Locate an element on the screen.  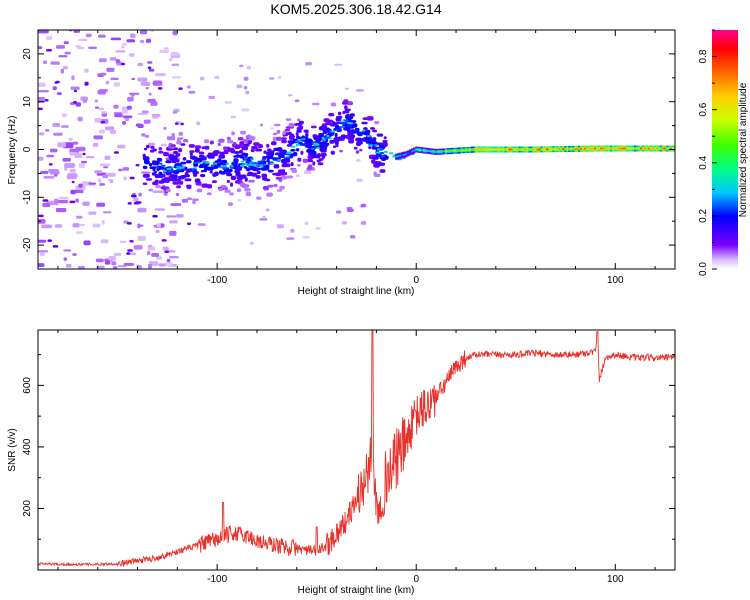
snr-x-tick-label: 0 is located at coordinates (416, 579).